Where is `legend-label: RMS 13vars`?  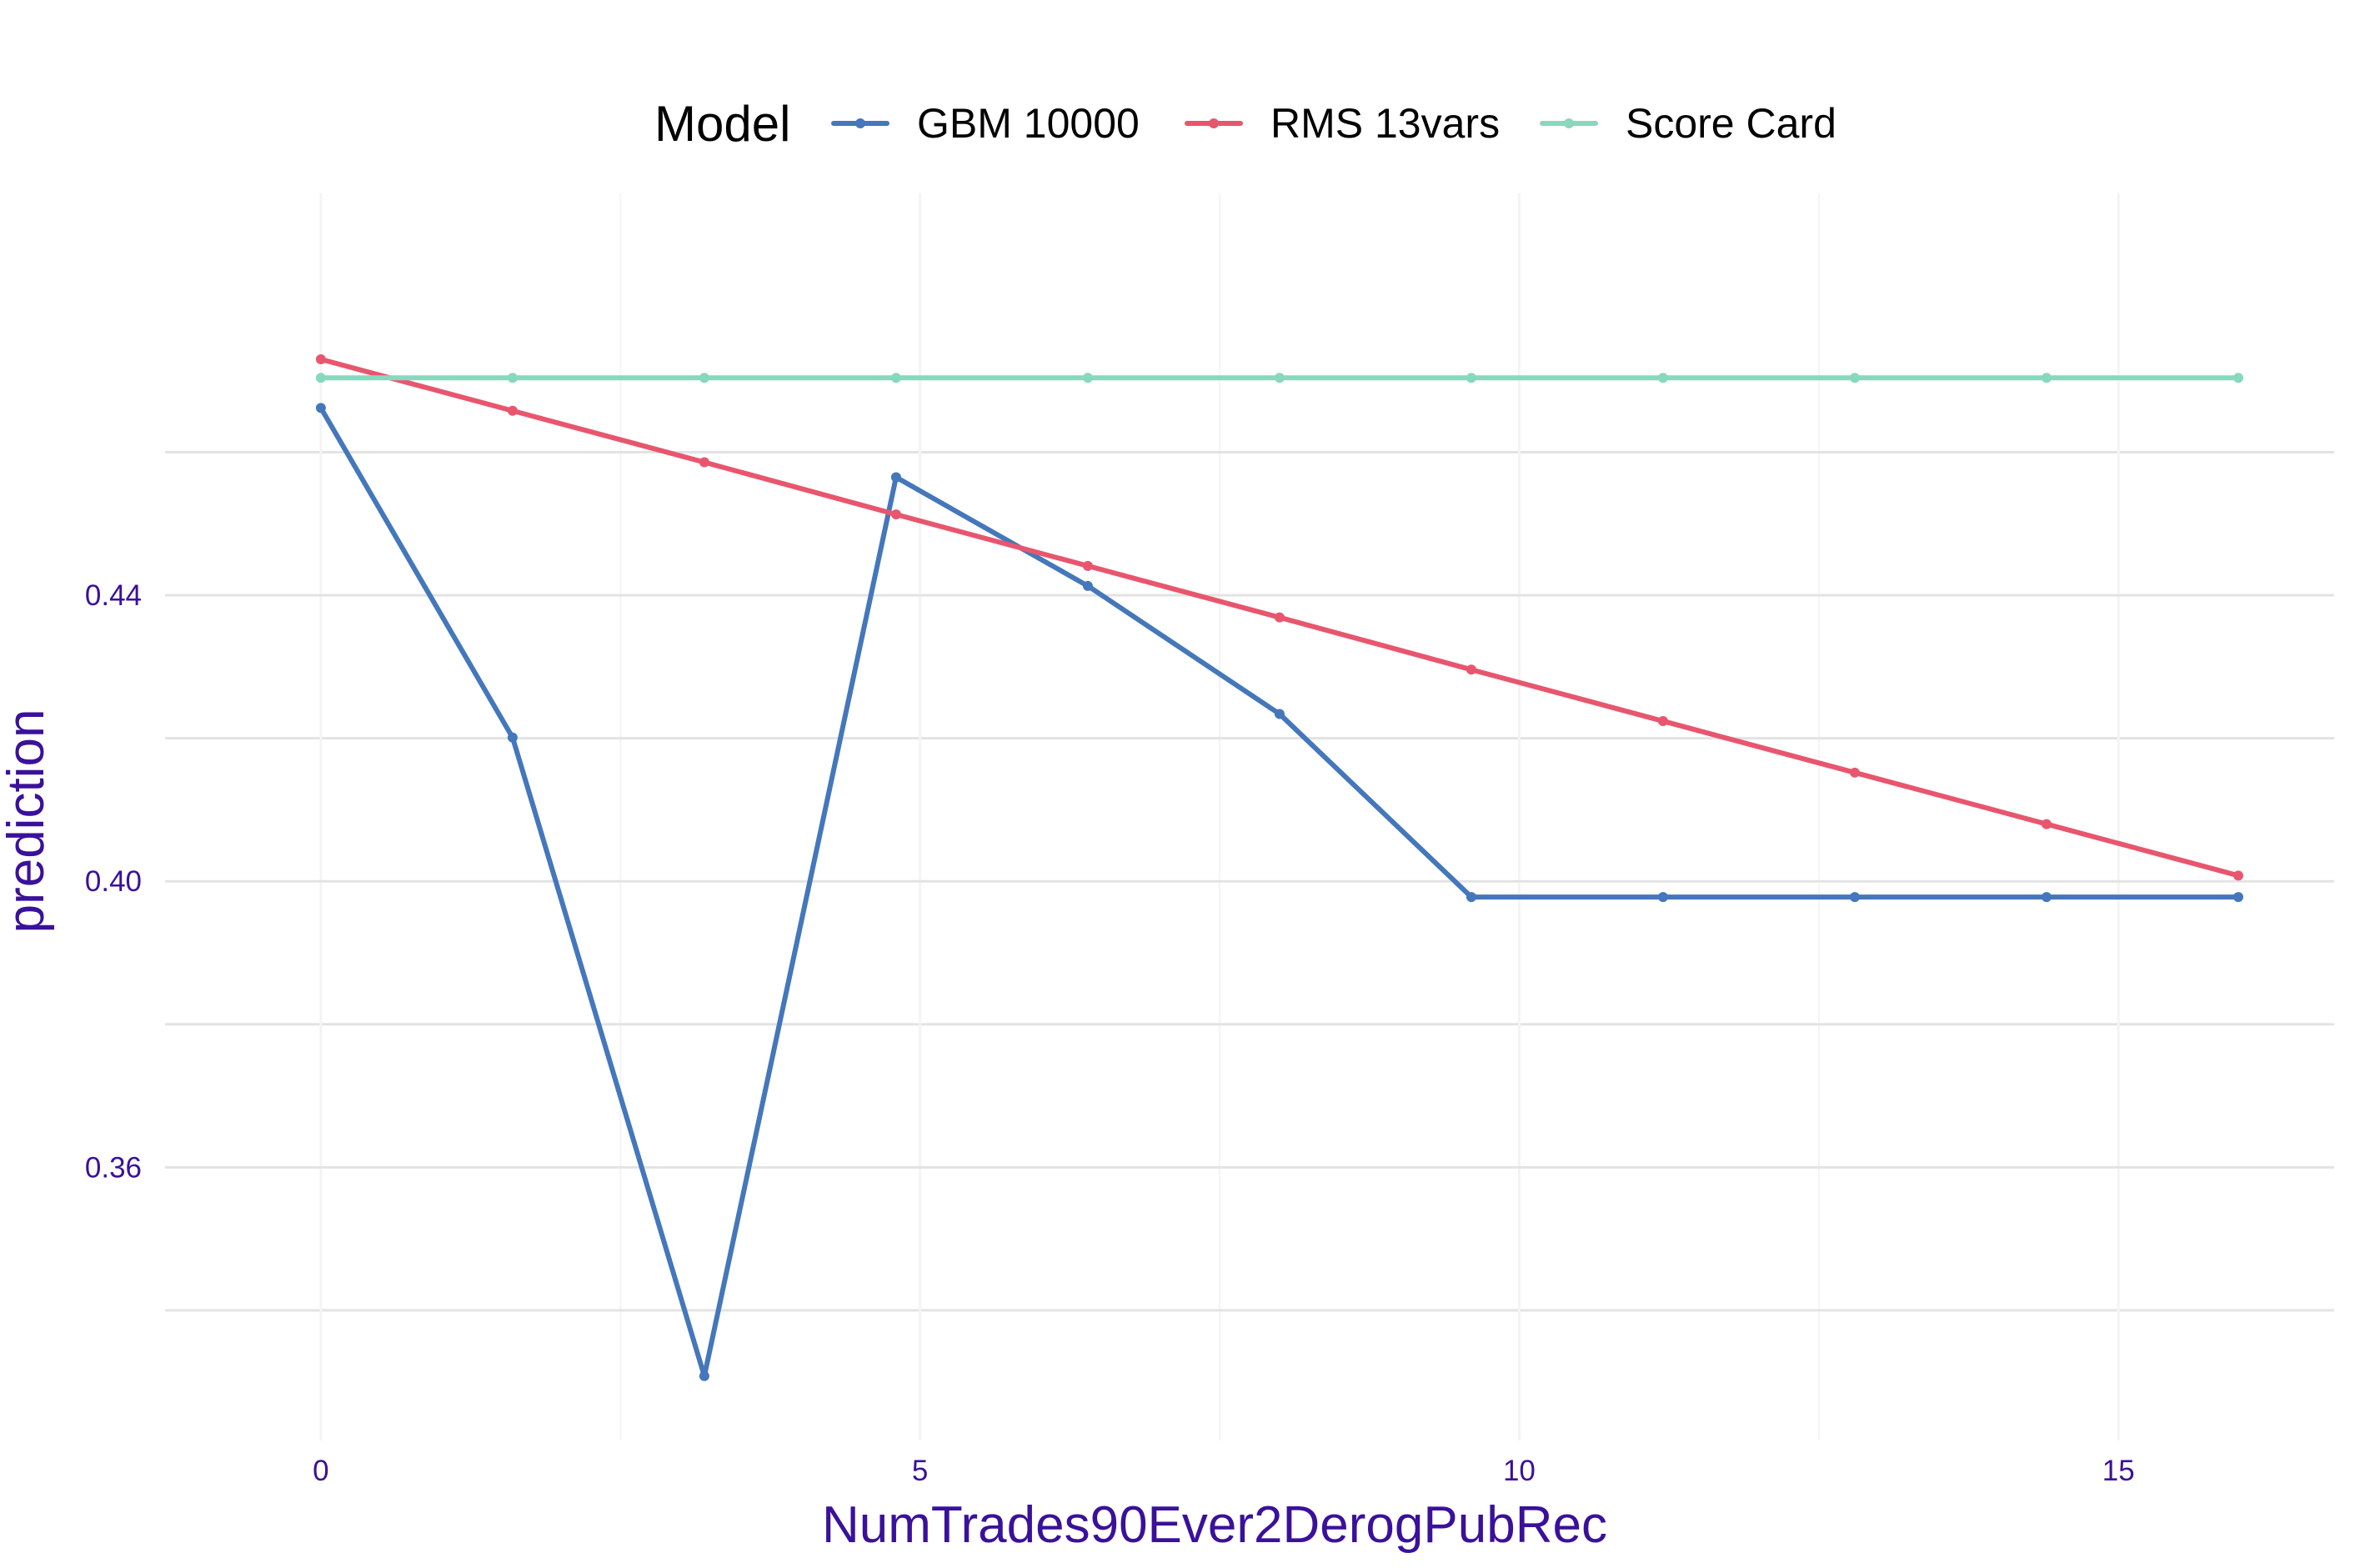
legend-label: RMS 13vars is located at coordinates (1385, 123).